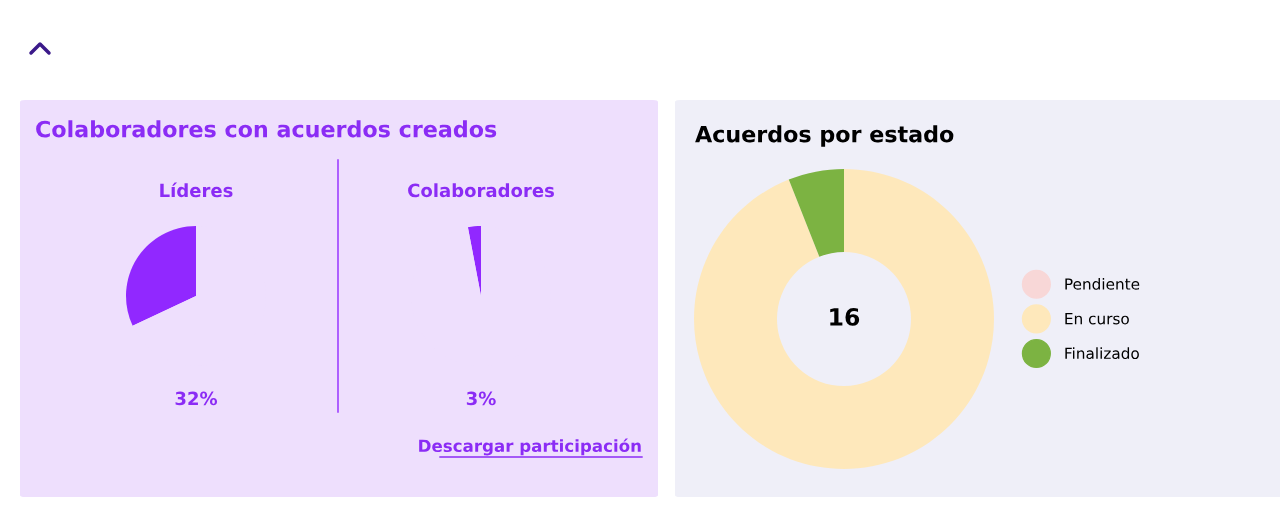 Image resolution: width=1280 pixels, height=514 pixels. Describe the element at coordinates (266, 129) in the screenshot. I see `text: Colaboradores con acuerdos creados` at that location.